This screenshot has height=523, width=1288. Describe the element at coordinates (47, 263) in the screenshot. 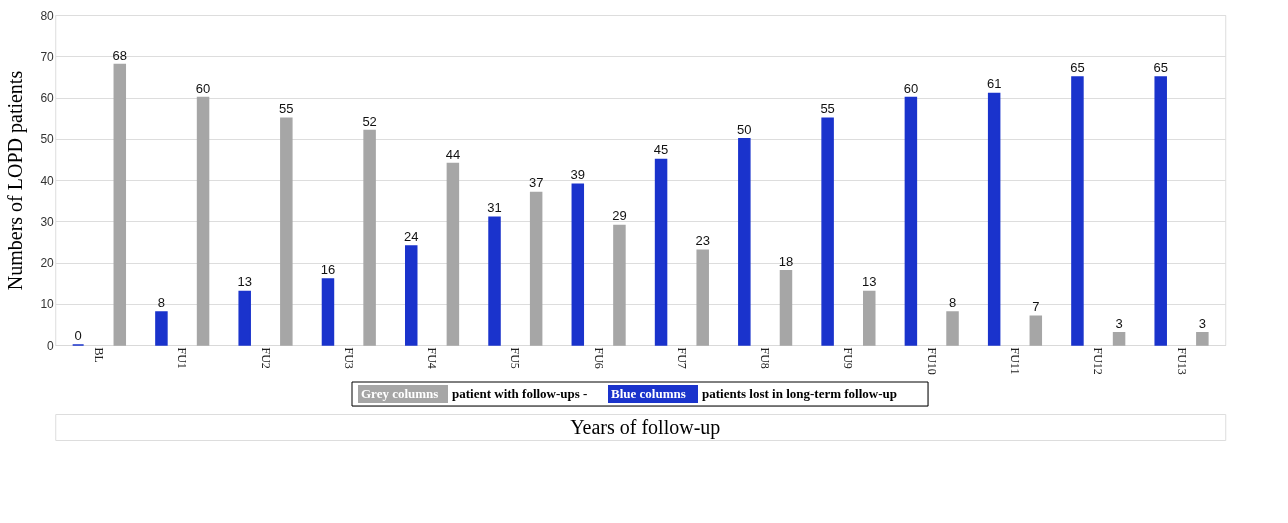

I see `y-tick-label: 20` at that location.